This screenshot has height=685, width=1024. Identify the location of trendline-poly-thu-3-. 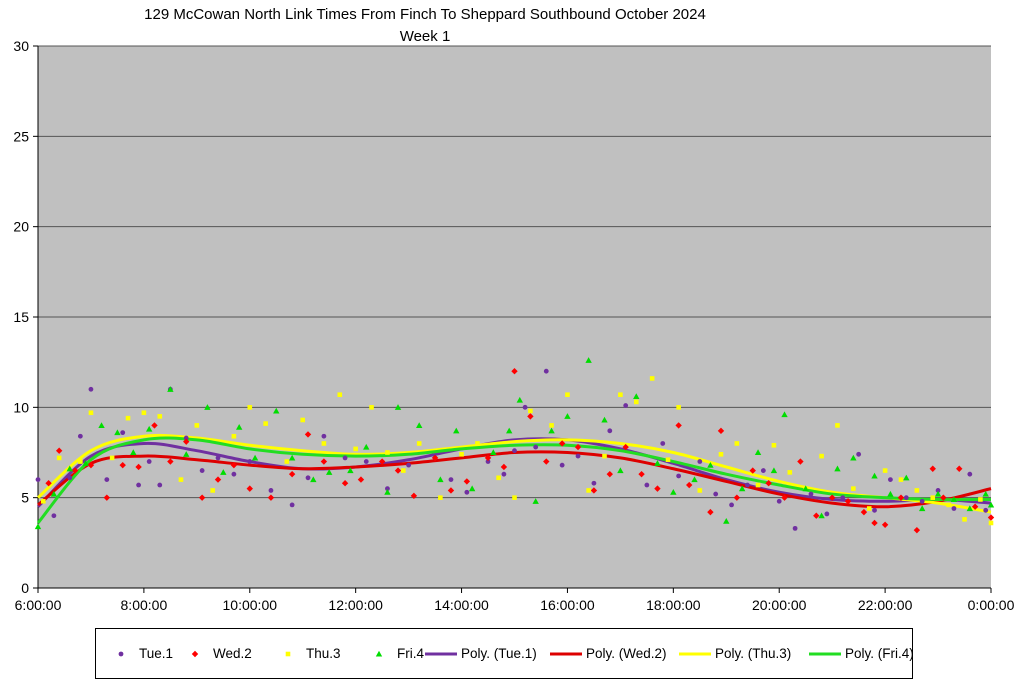
(514, 473).